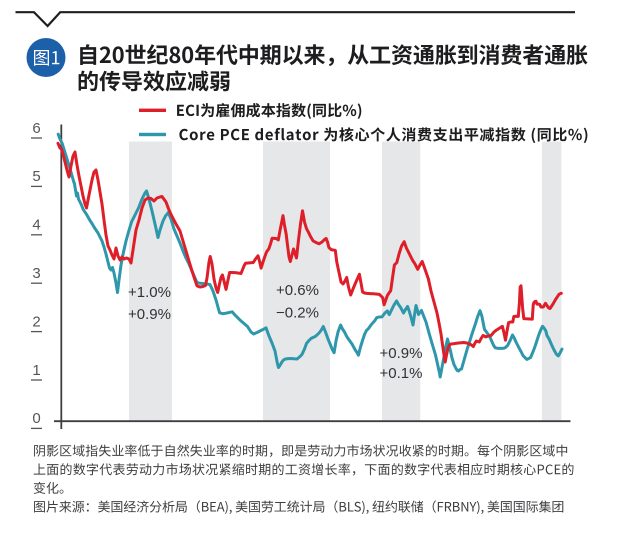 This screenshot has height=533, width=618. Describe the element at coordinates (36, 321) in the screenshot. I see `svg-text: 2` at that location.